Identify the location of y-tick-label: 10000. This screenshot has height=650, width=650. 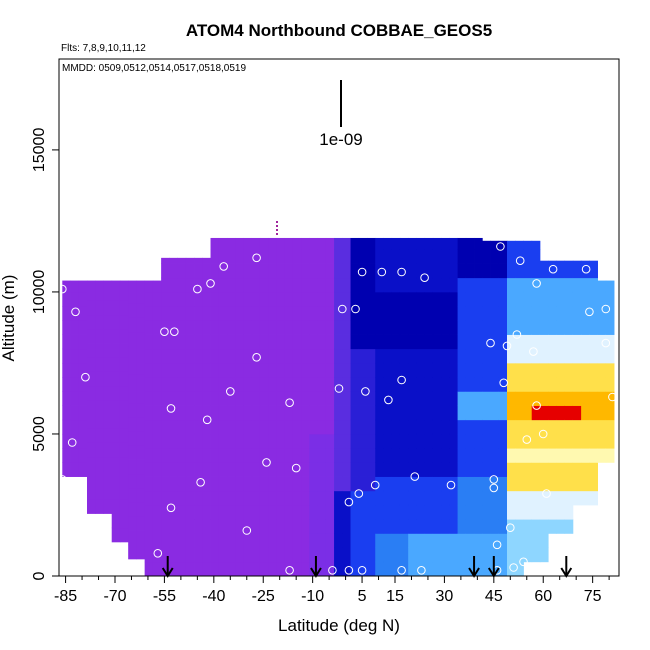
(39, 292).